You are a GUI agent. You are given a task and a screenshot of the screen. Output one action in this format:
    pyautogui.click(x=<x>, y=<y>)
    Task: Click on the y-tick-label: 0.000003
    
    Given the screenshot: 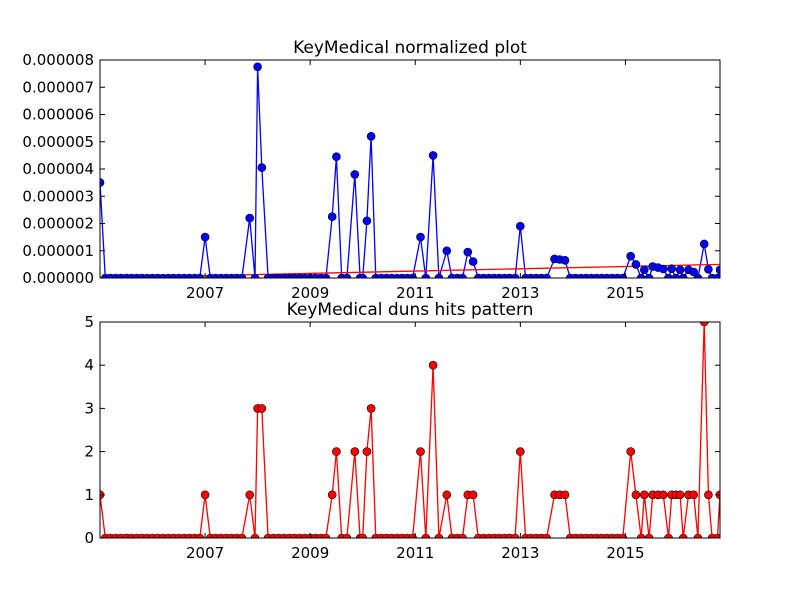 What is the action you would take?
    pyautogui.click(x=58, y=196)
    